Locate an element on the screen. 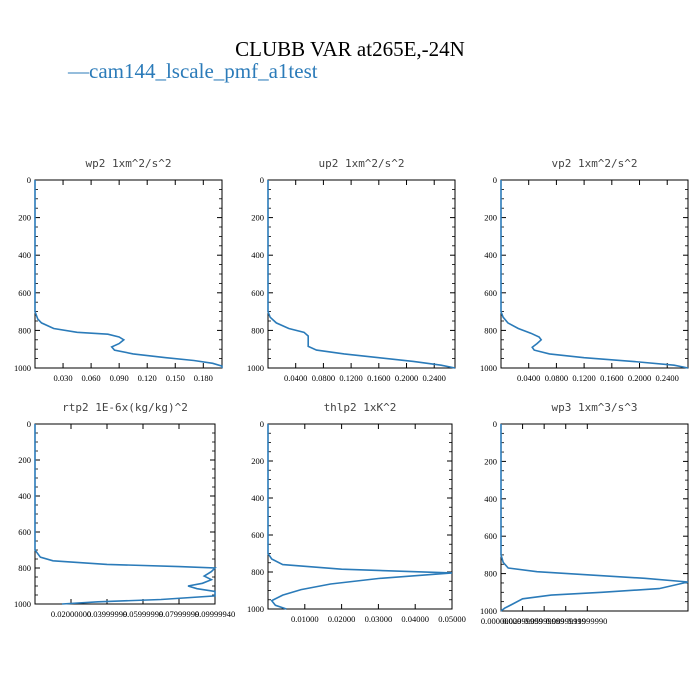  panel-title: vp2 1xm^2/s^2 is located at coordinates (594, 163).